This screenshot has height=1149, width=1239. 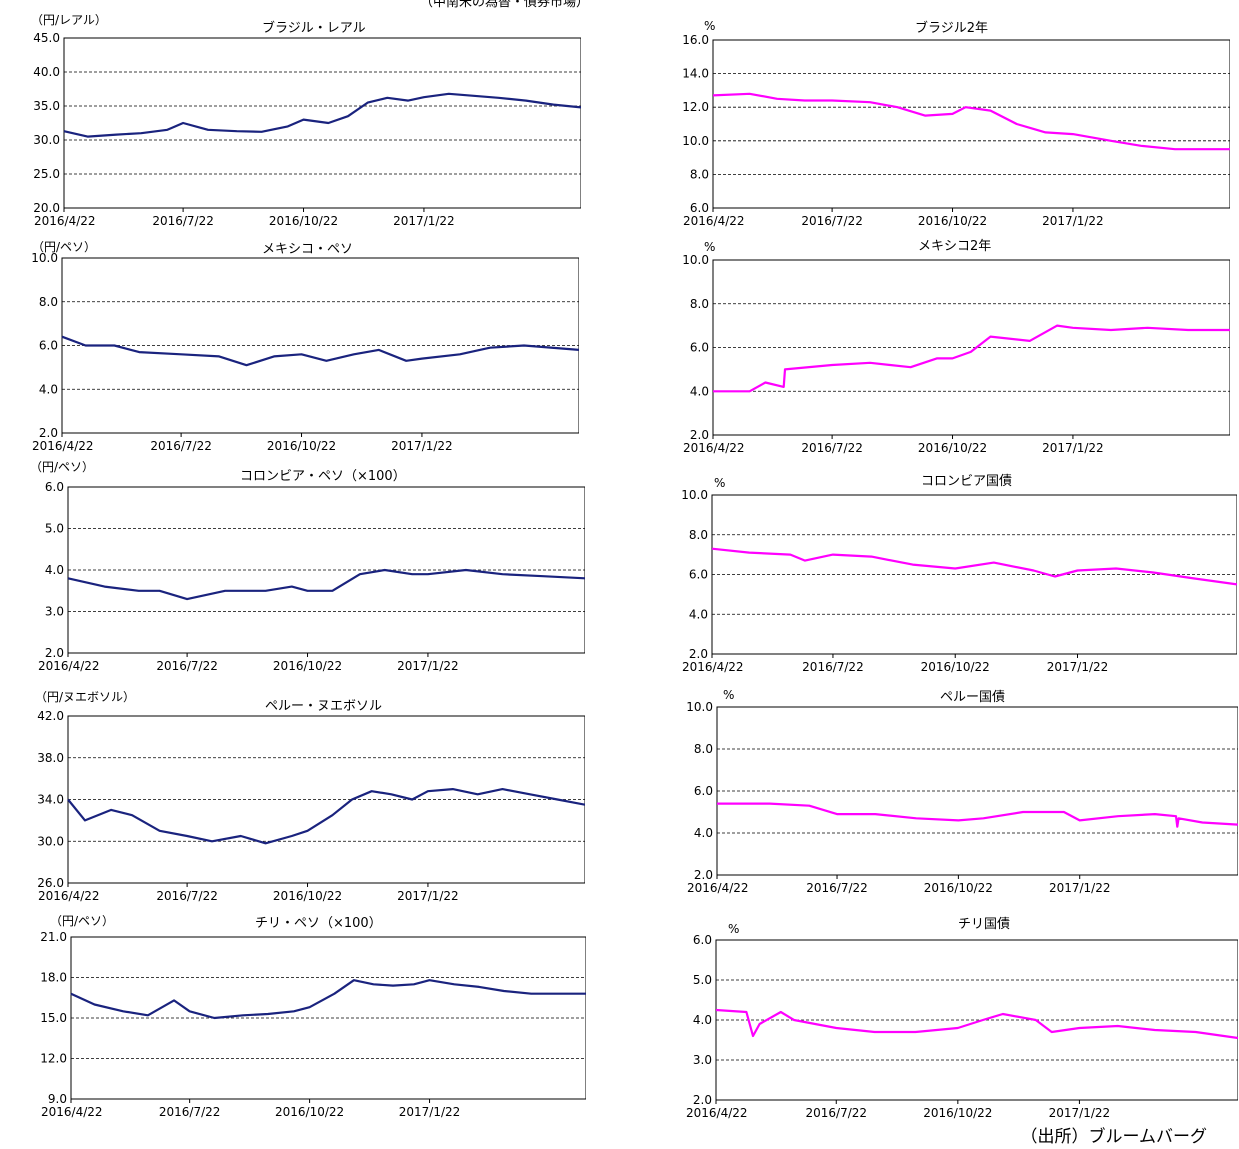 I want to click on chart-4-xtick-label: 2017/1/22, so click(x=1073, y=448).